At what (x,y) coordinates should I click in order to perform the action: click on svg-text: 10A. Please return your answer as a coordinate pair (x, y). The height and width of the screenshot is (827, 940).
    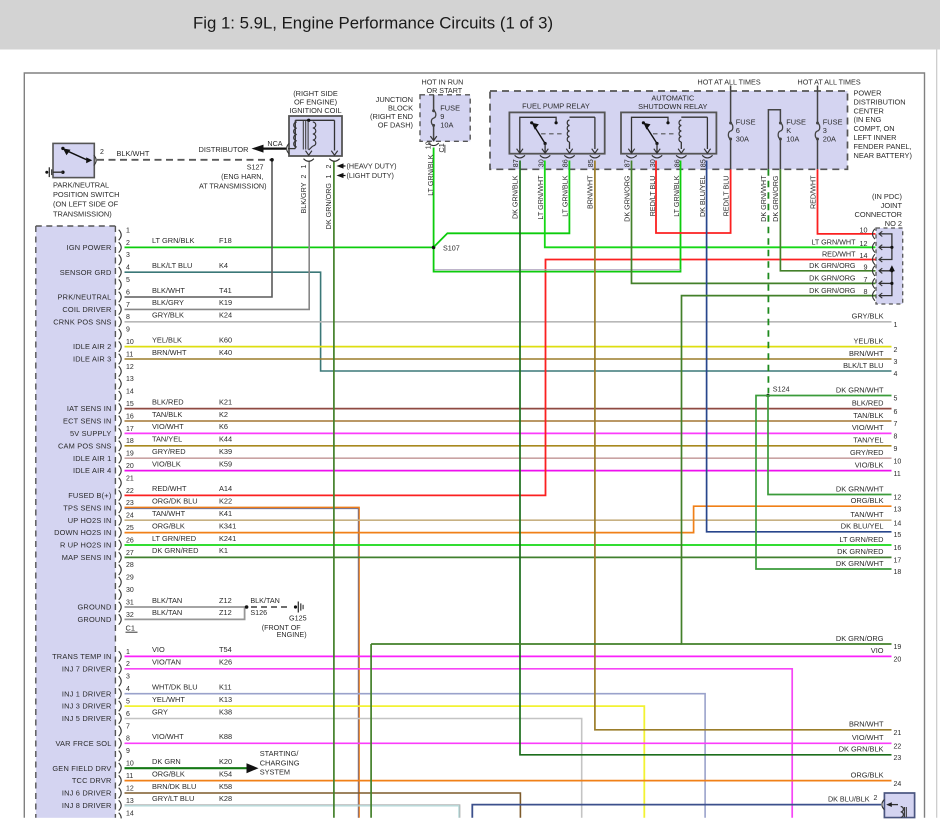
    Looking at the image, I should click on (792, 139).